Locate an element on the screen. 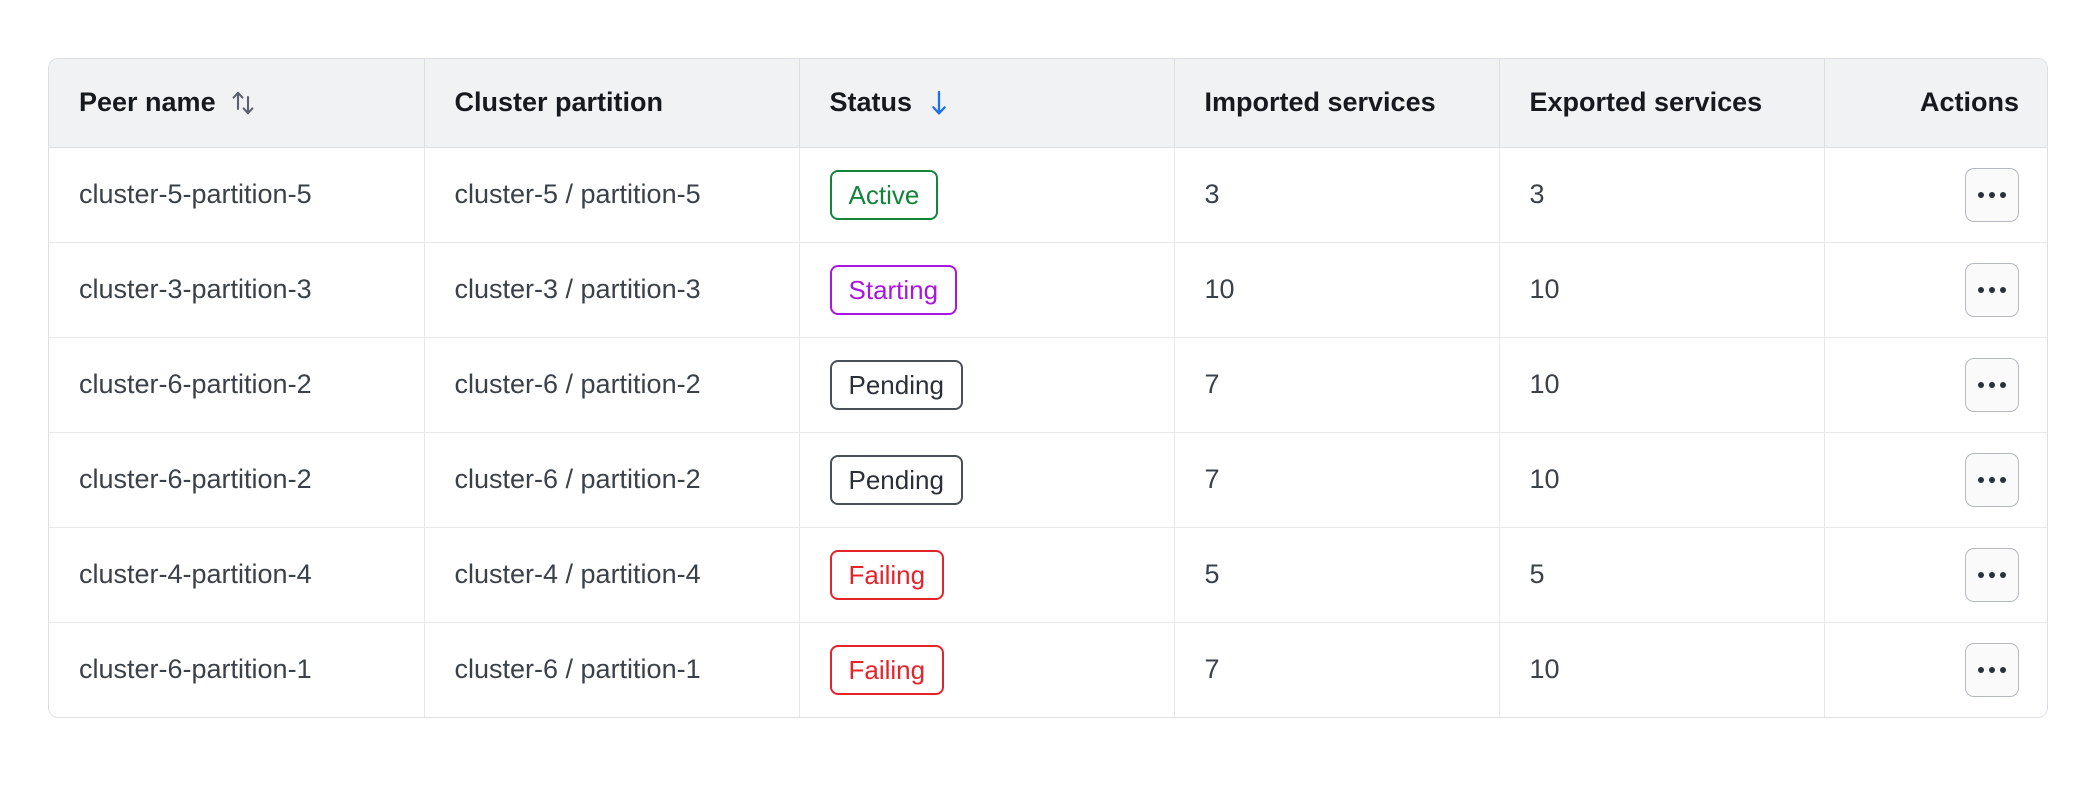 The width and height of the screenshot is (2096, 808). column-header-cluster-partition: Cluster partition is located at coordinates (612, 103).